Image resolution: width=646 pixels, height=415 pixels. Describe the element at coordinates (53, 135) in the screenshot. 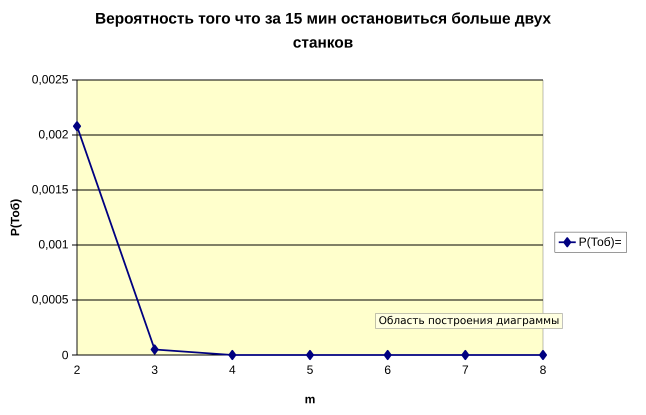

I see `y-tick-label: 0,002` at that location.